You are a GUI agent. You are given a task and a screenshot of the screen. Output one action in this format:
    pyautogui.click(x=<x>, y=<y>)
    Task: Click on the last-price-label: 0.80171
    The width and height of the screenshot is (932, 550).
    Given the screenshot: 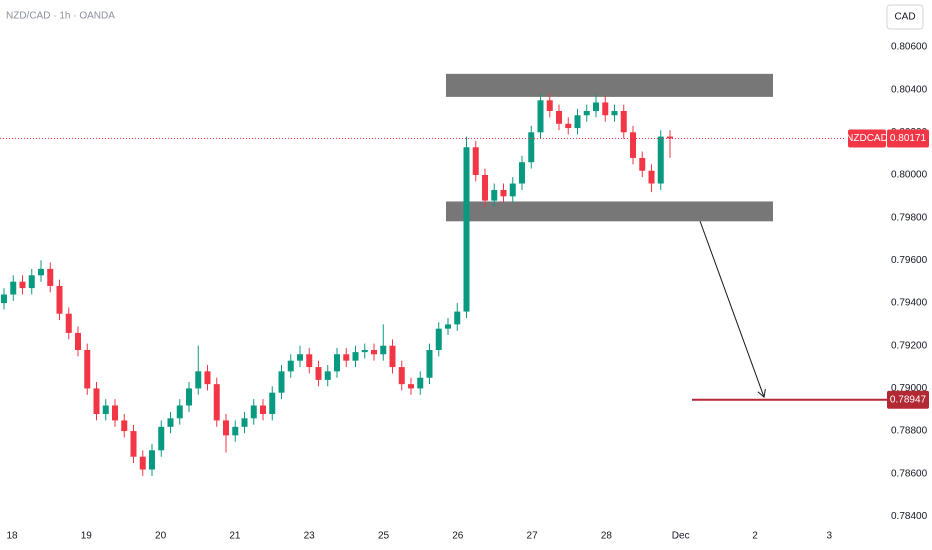 What is the action you would take?
    pyautogui.click(x=908, y=138)
    